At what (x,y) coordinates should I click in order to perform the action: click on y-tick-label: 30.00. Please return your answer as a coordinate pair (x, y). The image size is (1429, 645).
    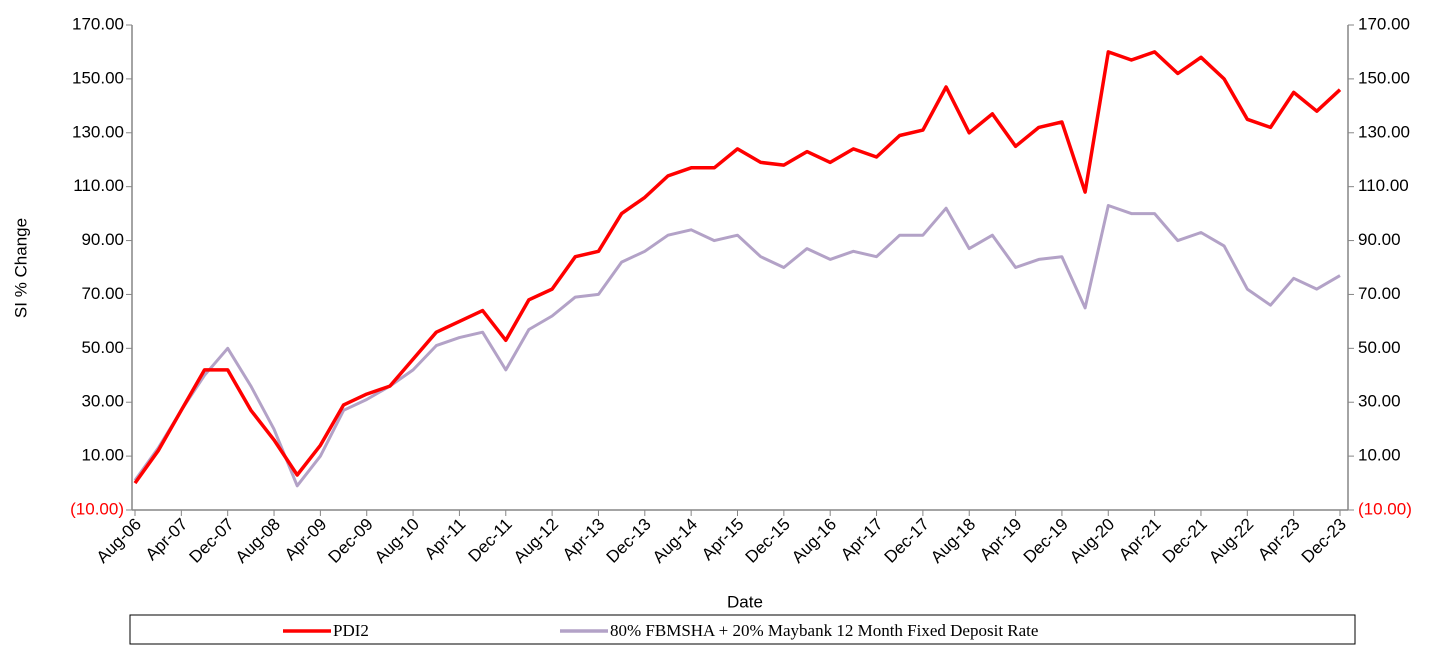
    Looking at the image, I should click on (102, 401).